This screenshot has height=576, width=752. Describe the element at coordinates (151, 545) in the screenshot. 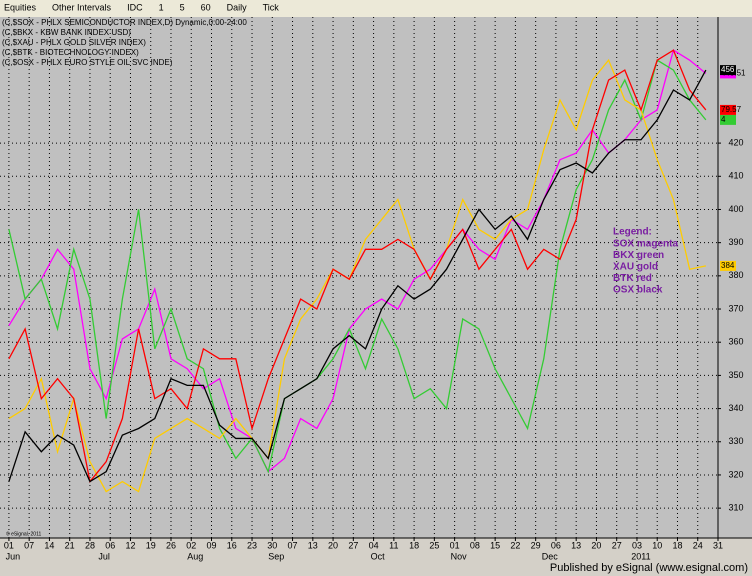

I see `x-tick-label: 19` at that location.